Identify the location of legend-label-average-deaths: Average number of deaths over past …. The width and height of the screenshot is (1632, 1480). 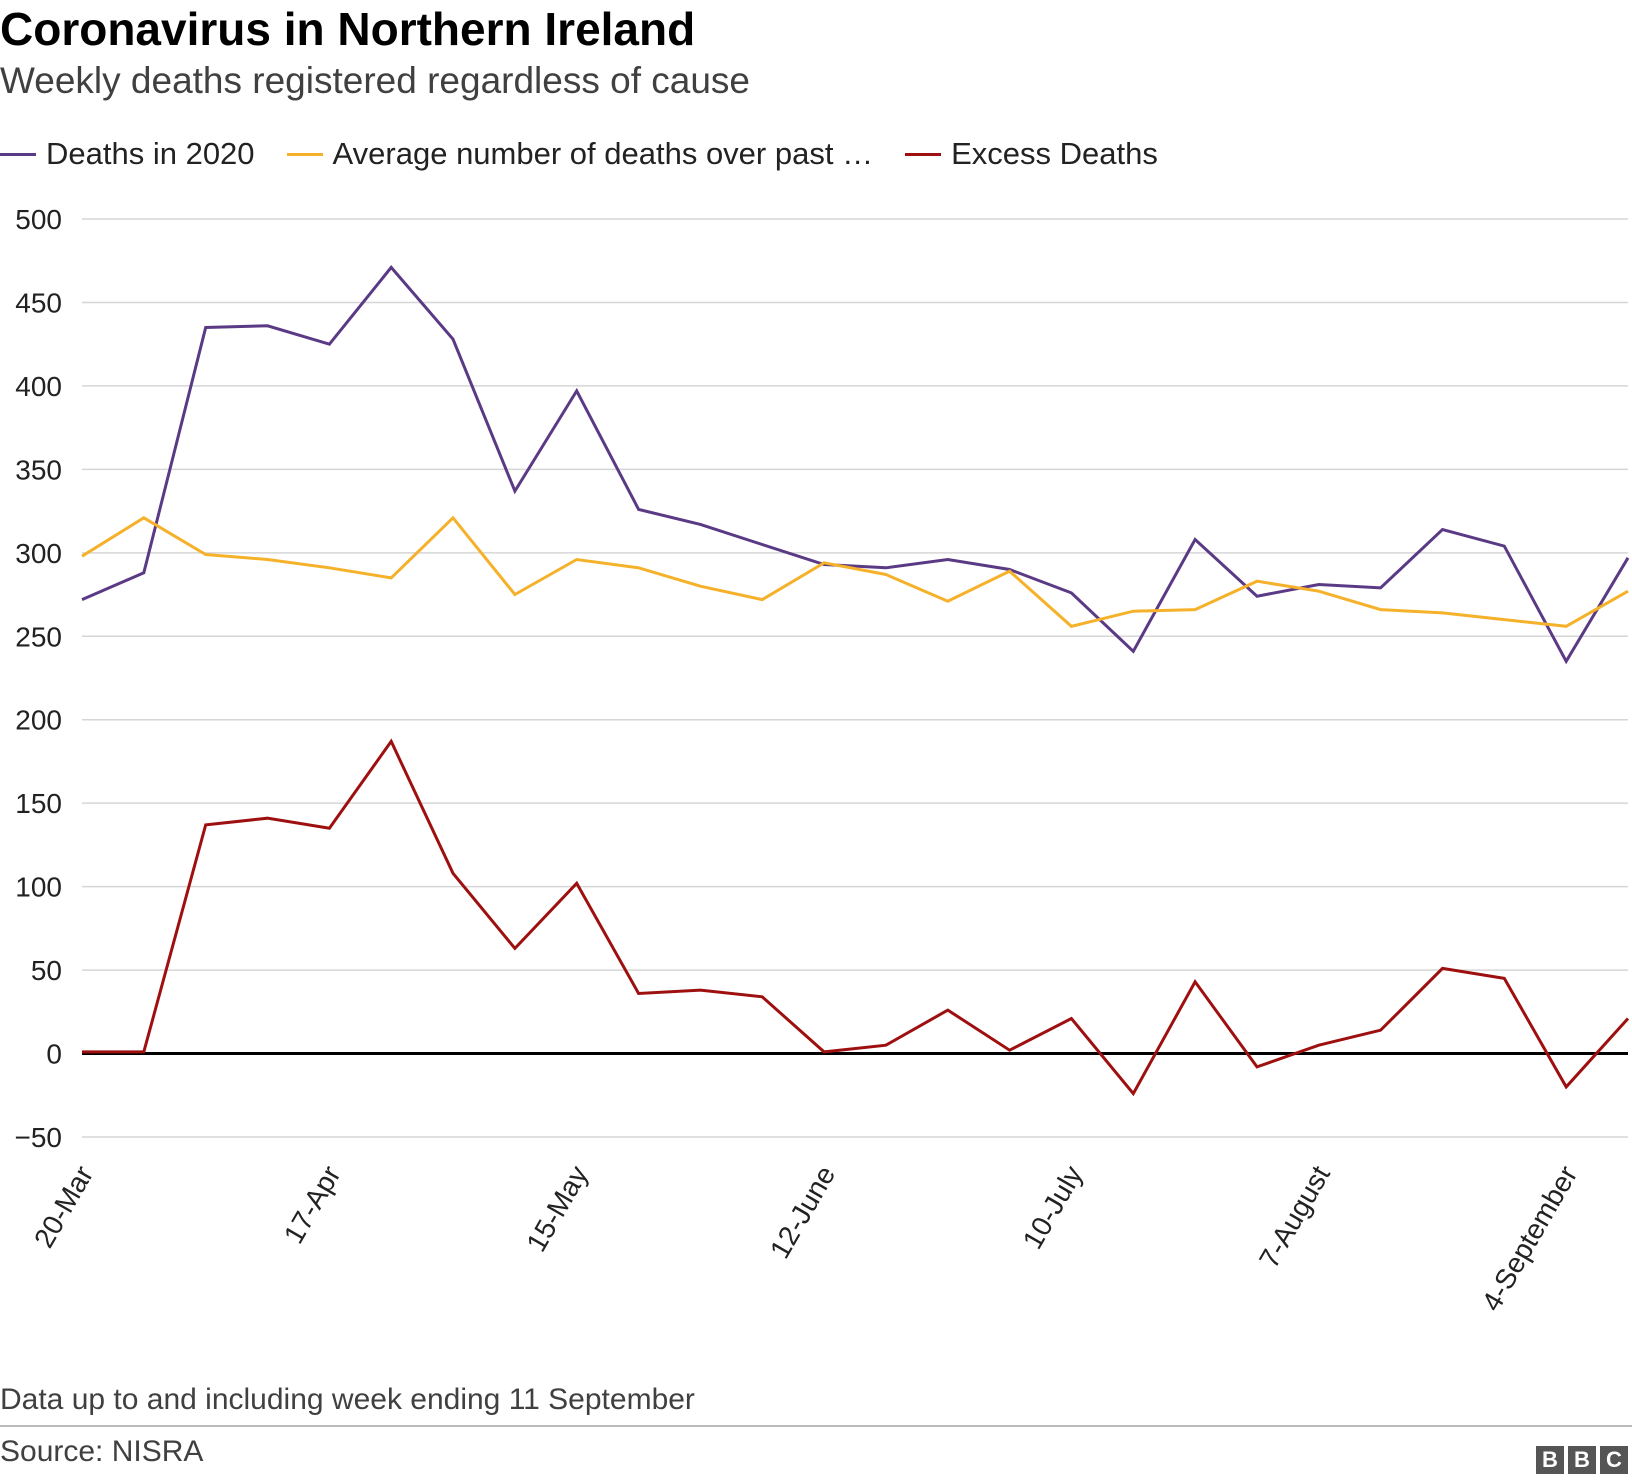
(603, 153).